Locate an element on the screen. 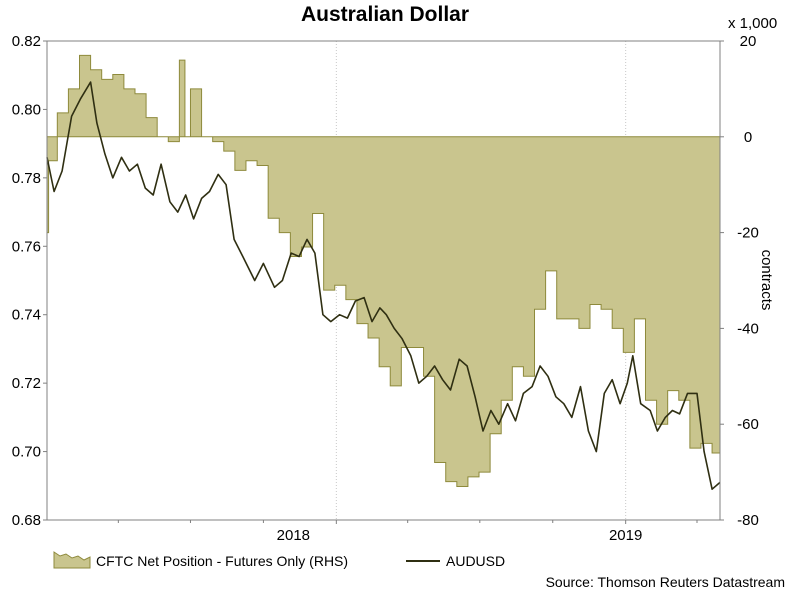  y2-axis-label: contracts is located at coordinates (766, 280).